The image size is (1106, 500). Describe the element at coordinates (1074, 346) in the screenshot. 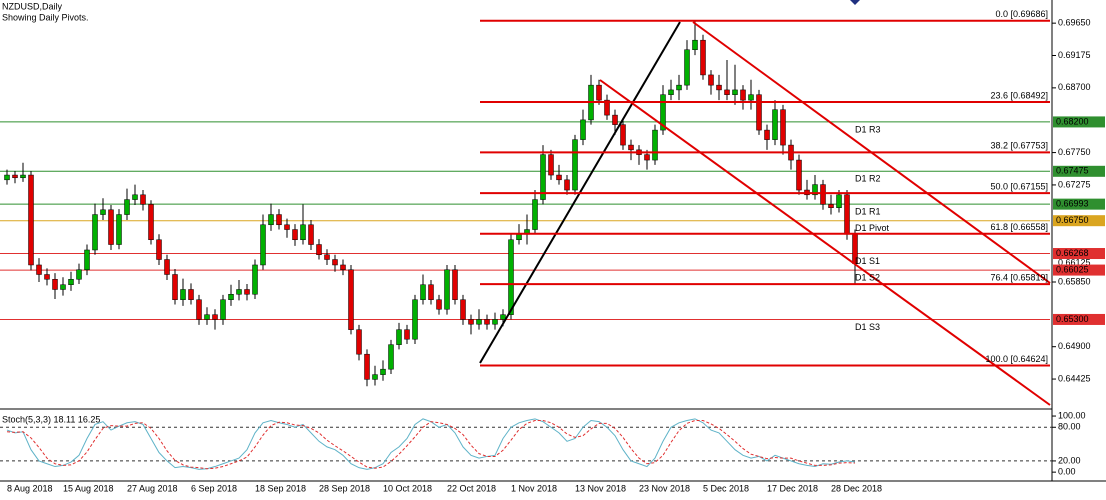

I see `y-tick-label: 0.64900` at that location.